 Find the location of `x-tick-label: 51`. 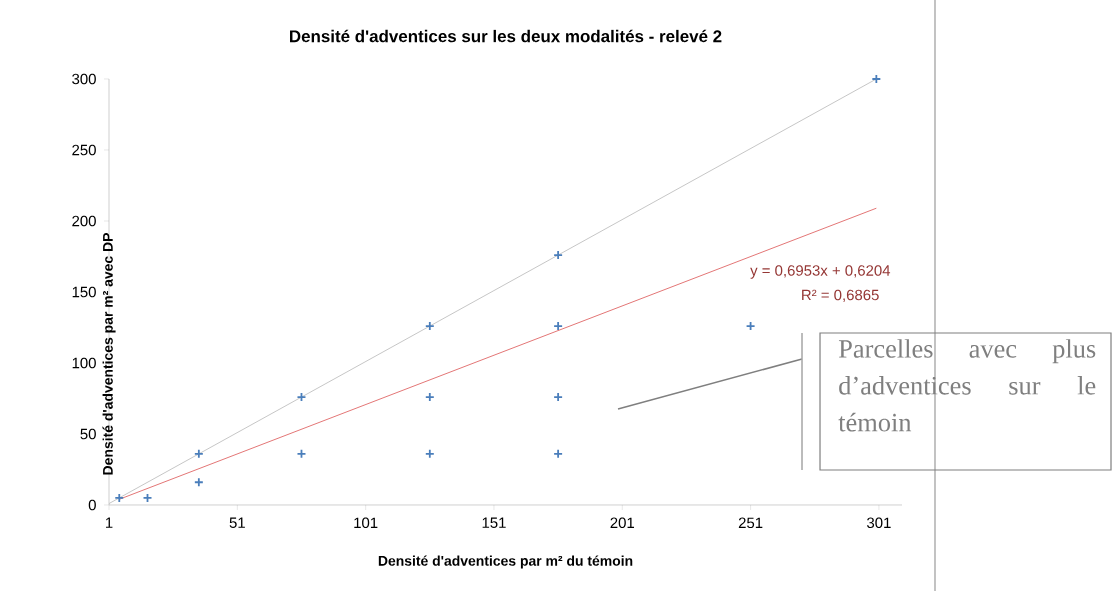

x-tick-label: 51 is located at coordinates (237, 522).